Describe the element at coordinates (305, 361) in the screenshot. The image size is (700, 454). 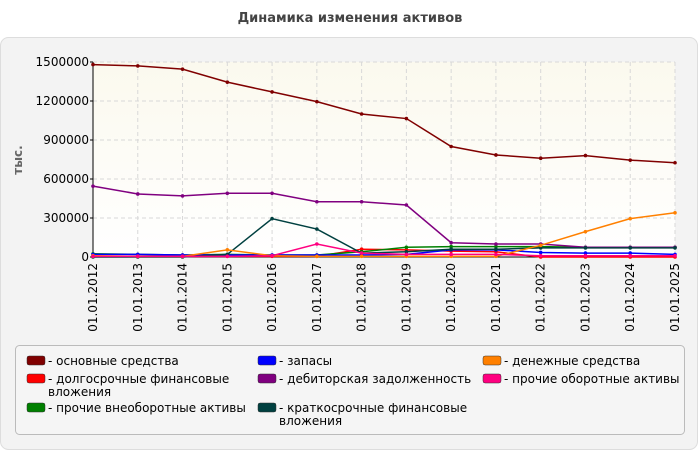
I see `legend-label: - запасы` at that location.